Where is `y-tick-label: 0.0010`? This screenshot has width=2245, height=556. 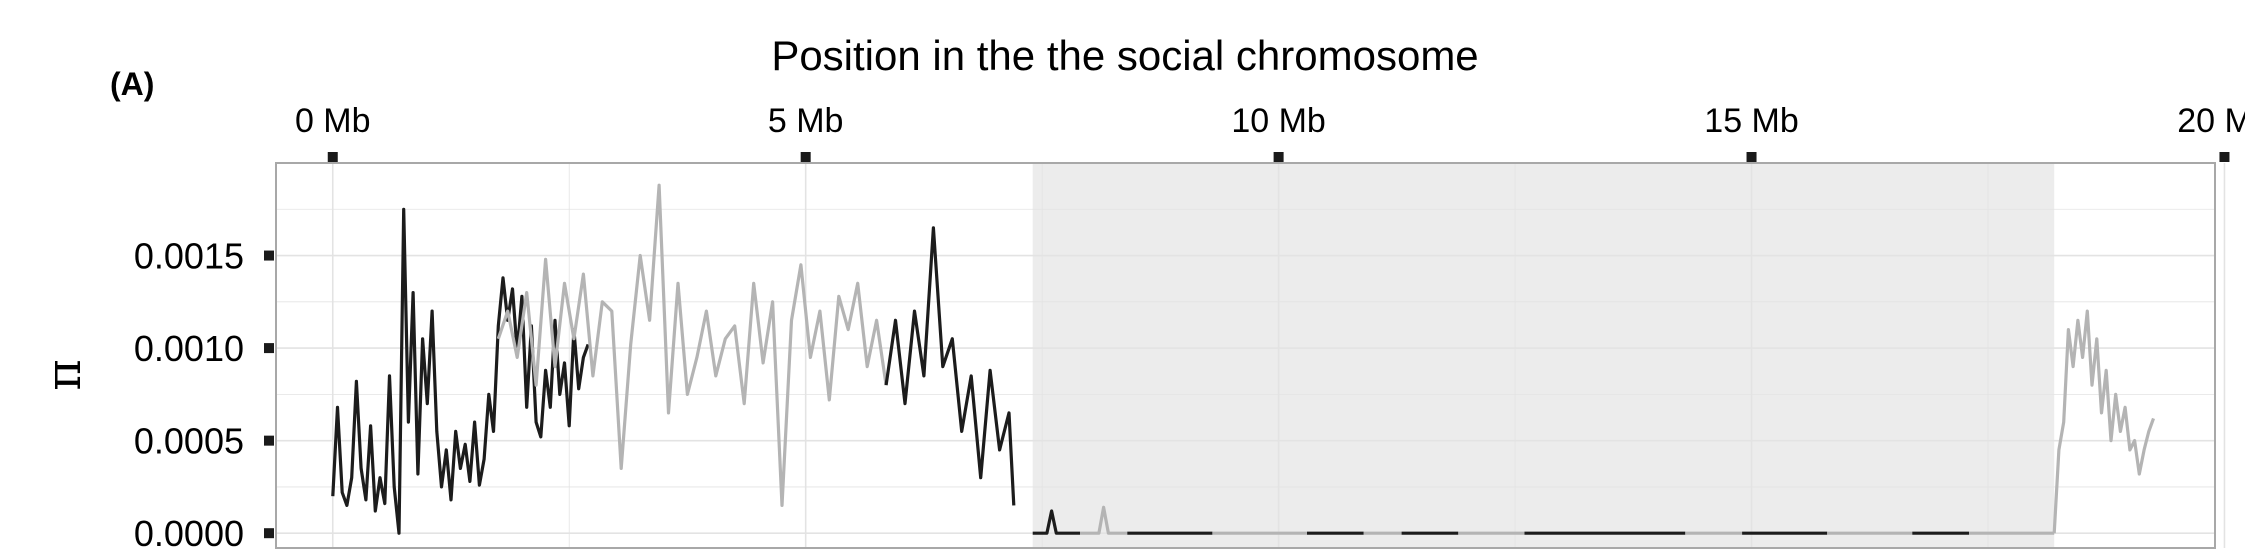
y-tick-label: 0.0010 is located at coordinates (189, 348).